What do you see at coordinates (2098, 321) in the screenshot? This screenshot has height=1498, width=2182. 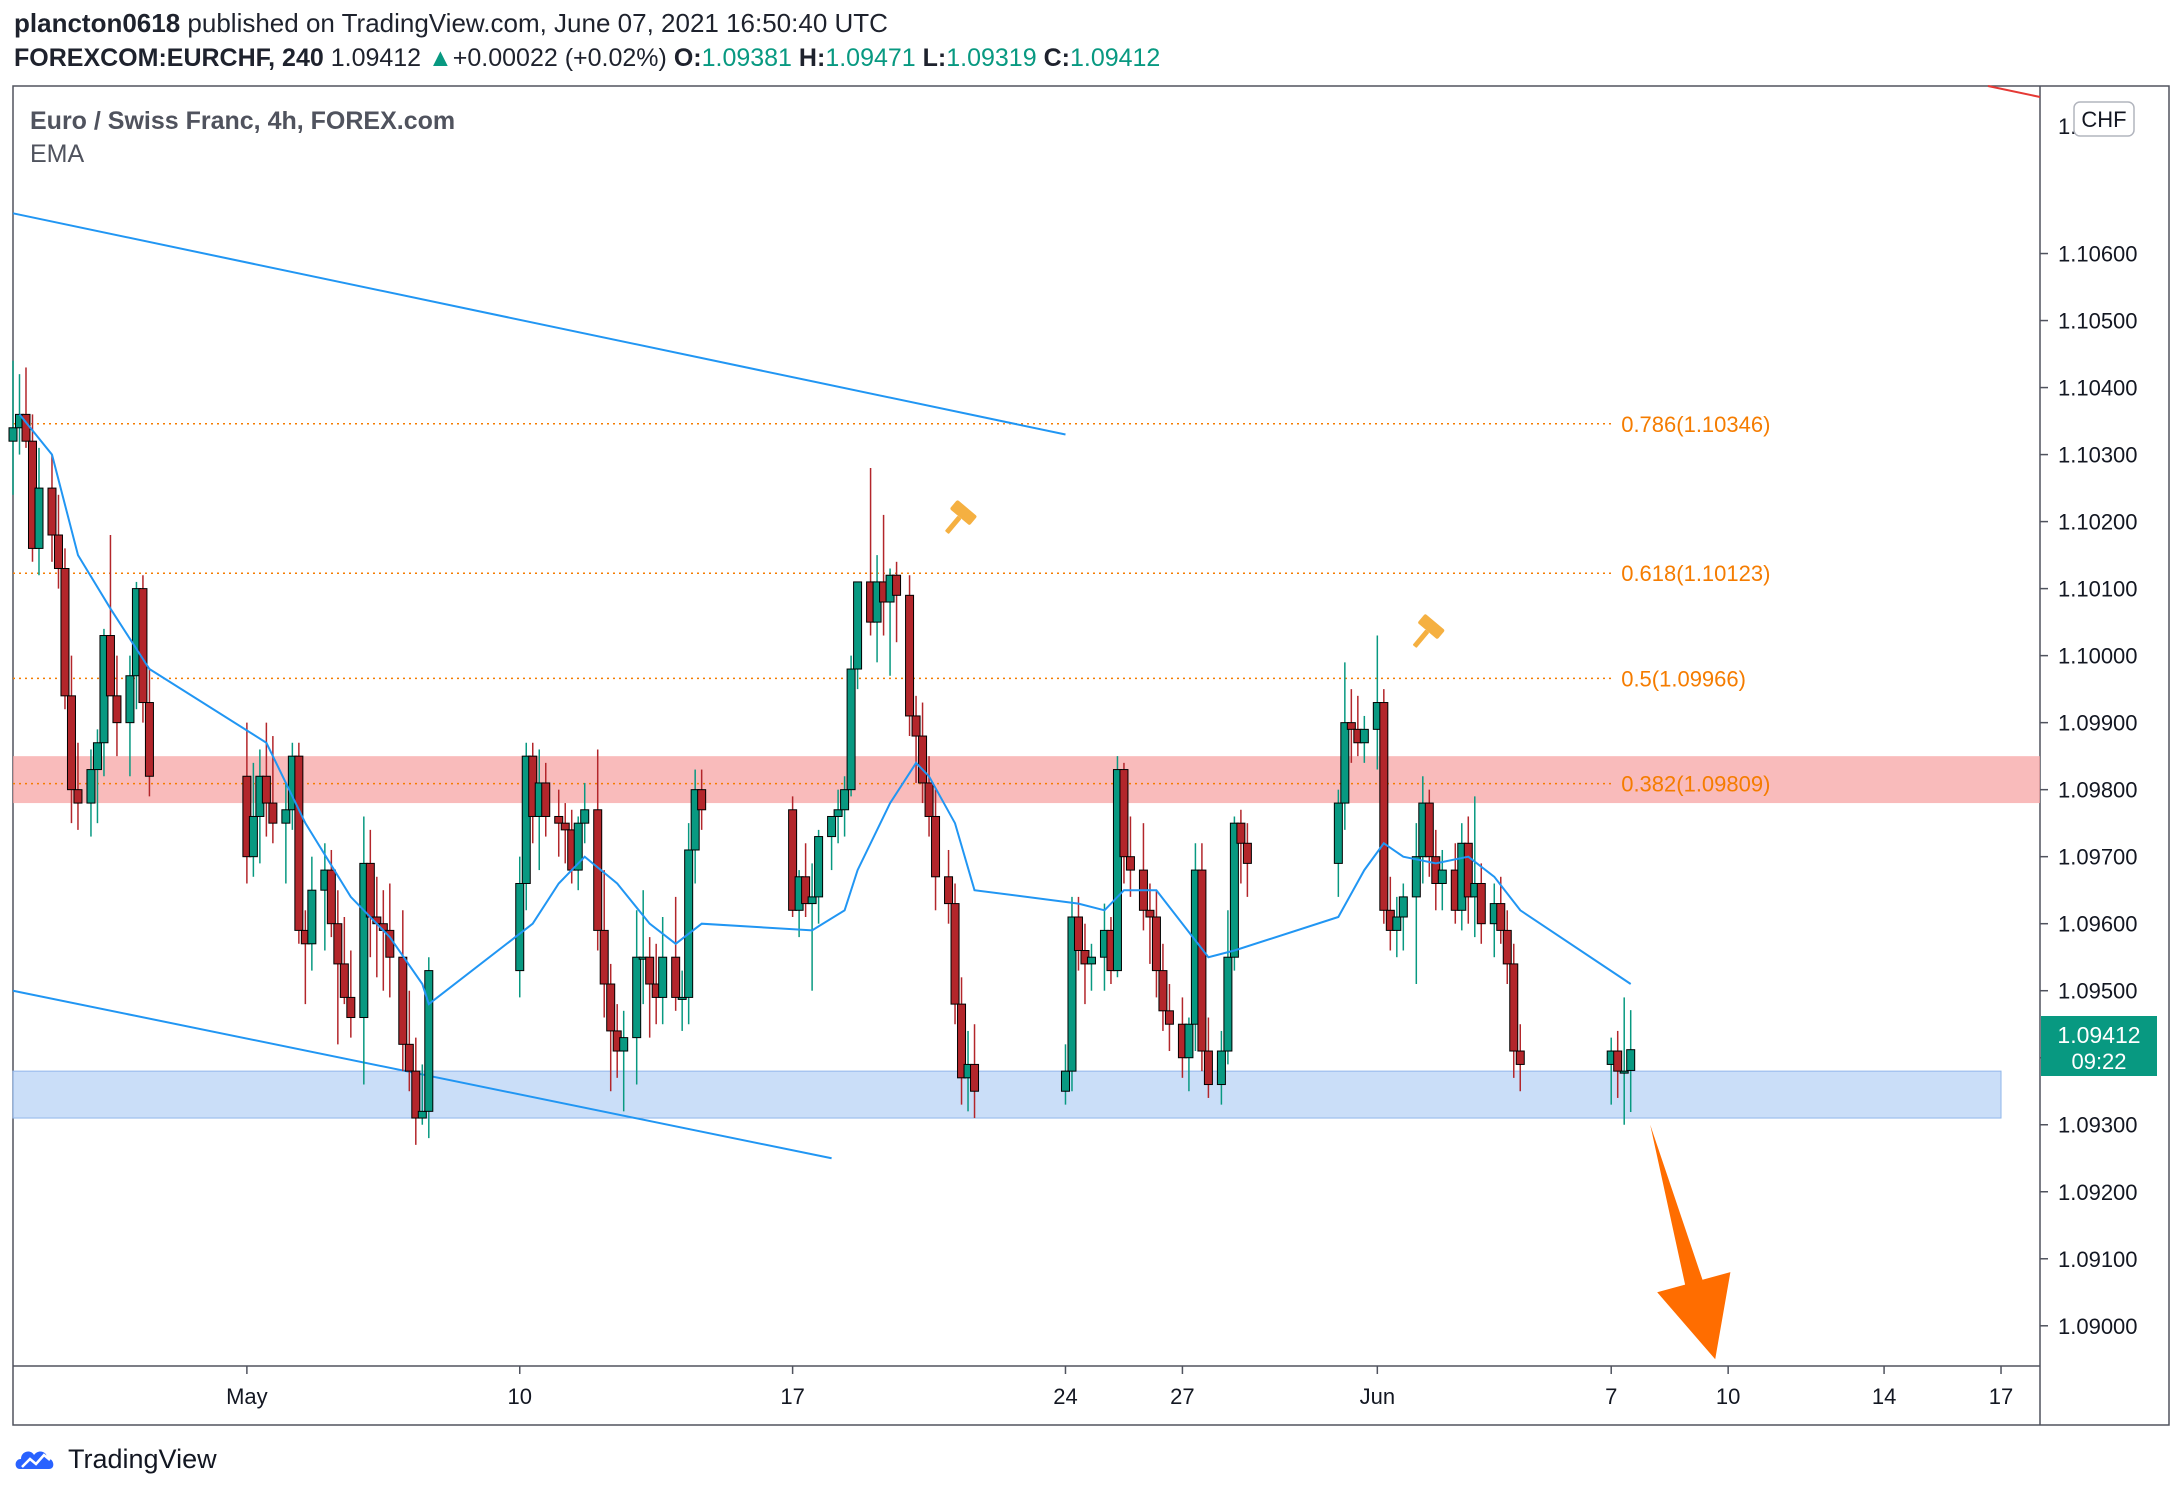 I see `price-tick-label: 1.10500` at bounding box center [2098, 321].